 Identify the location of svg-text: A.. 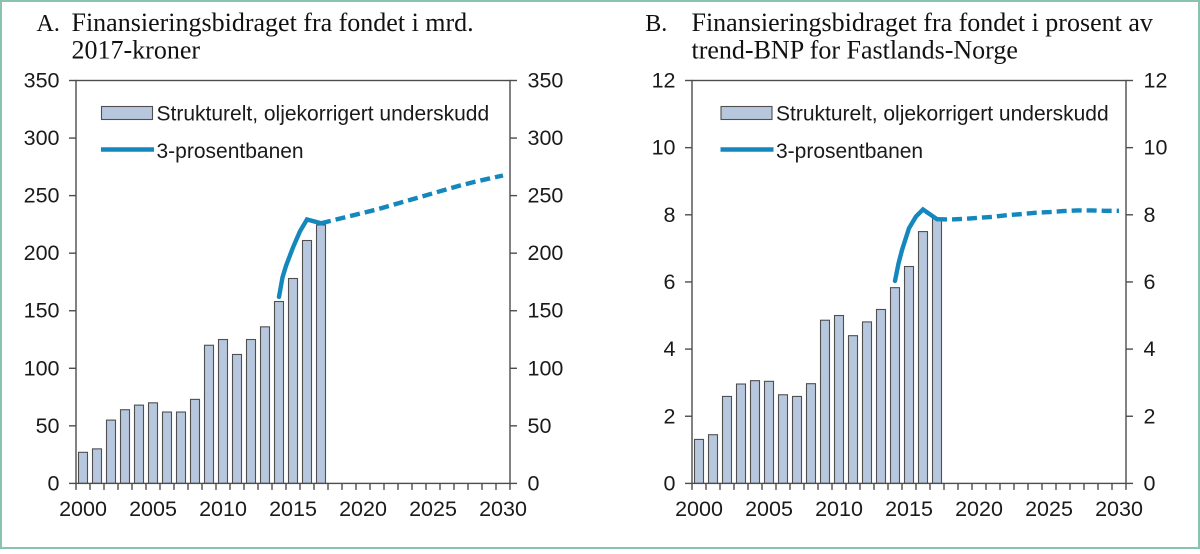
(48, 24).